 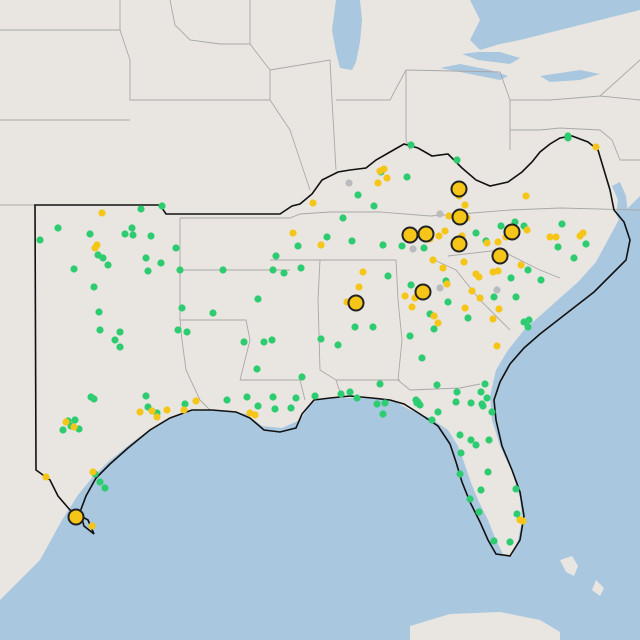 I want to click on gray-location-marker, so click(x=349, y=183).